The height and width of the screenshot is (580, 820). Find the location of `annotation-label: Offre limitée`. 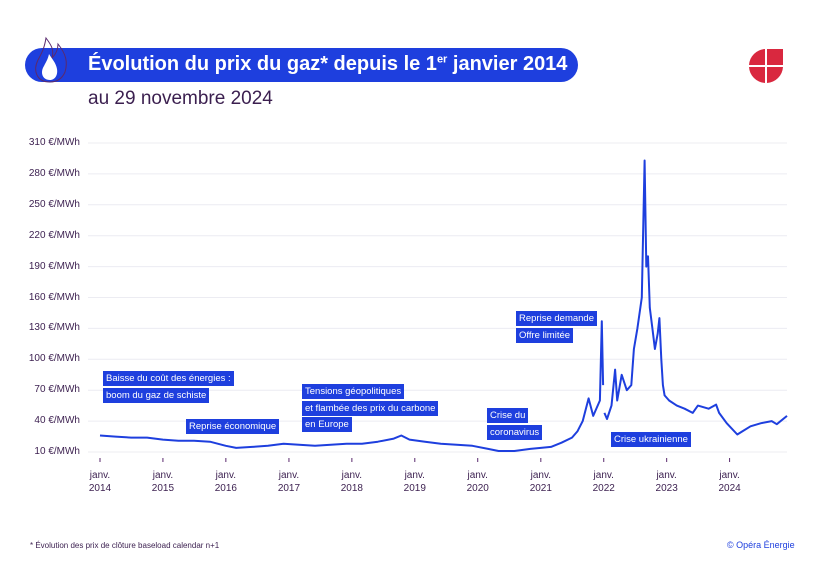

annotation-label: Offre limitée is located at coordinates (545, 335).